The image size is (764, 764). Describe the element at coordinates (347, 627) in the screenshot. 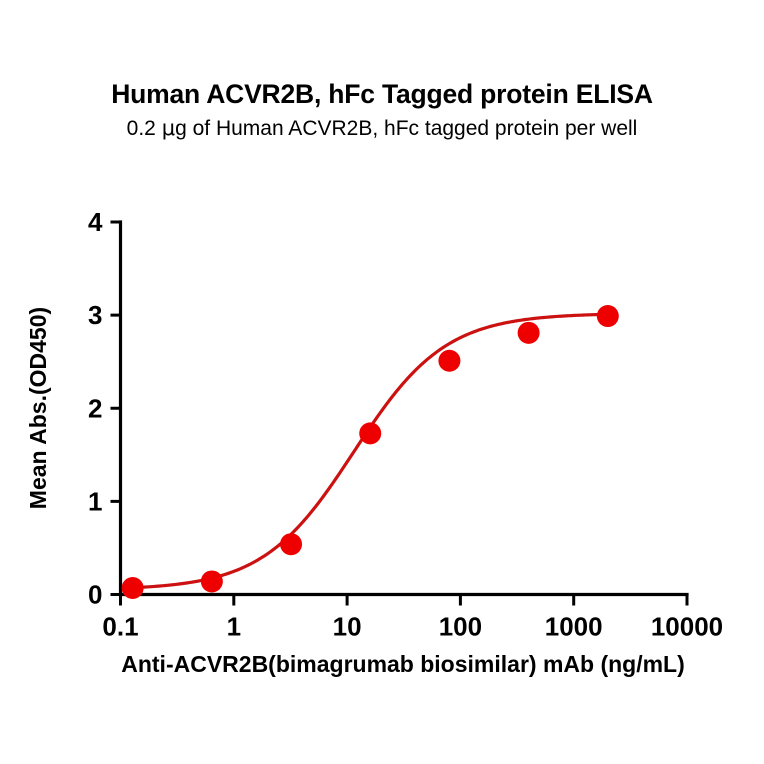

I see `x-tick-label: 10` at that location.